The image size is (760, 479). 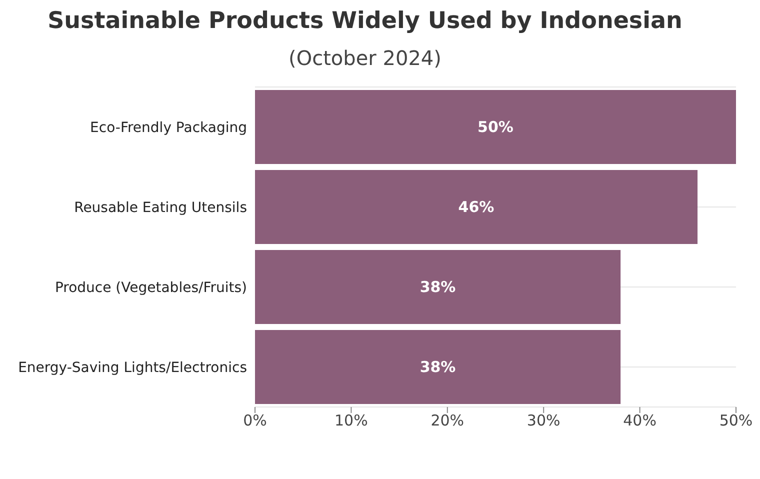 What do you see at coordinates (132, 368) in the screenshot?
I see `y-tick-label: Energy-Saving Lights/Electronics` at bounding box center [132, 368].